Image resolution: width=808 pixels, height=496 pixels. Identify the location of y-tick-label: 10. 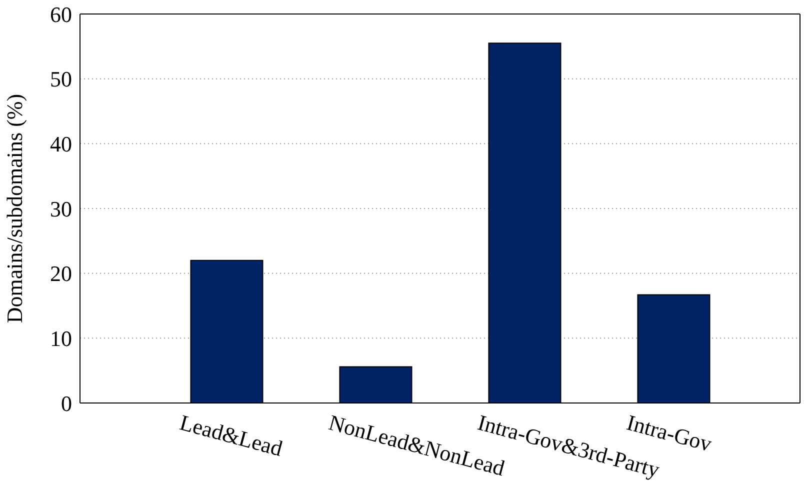
(61, 338).